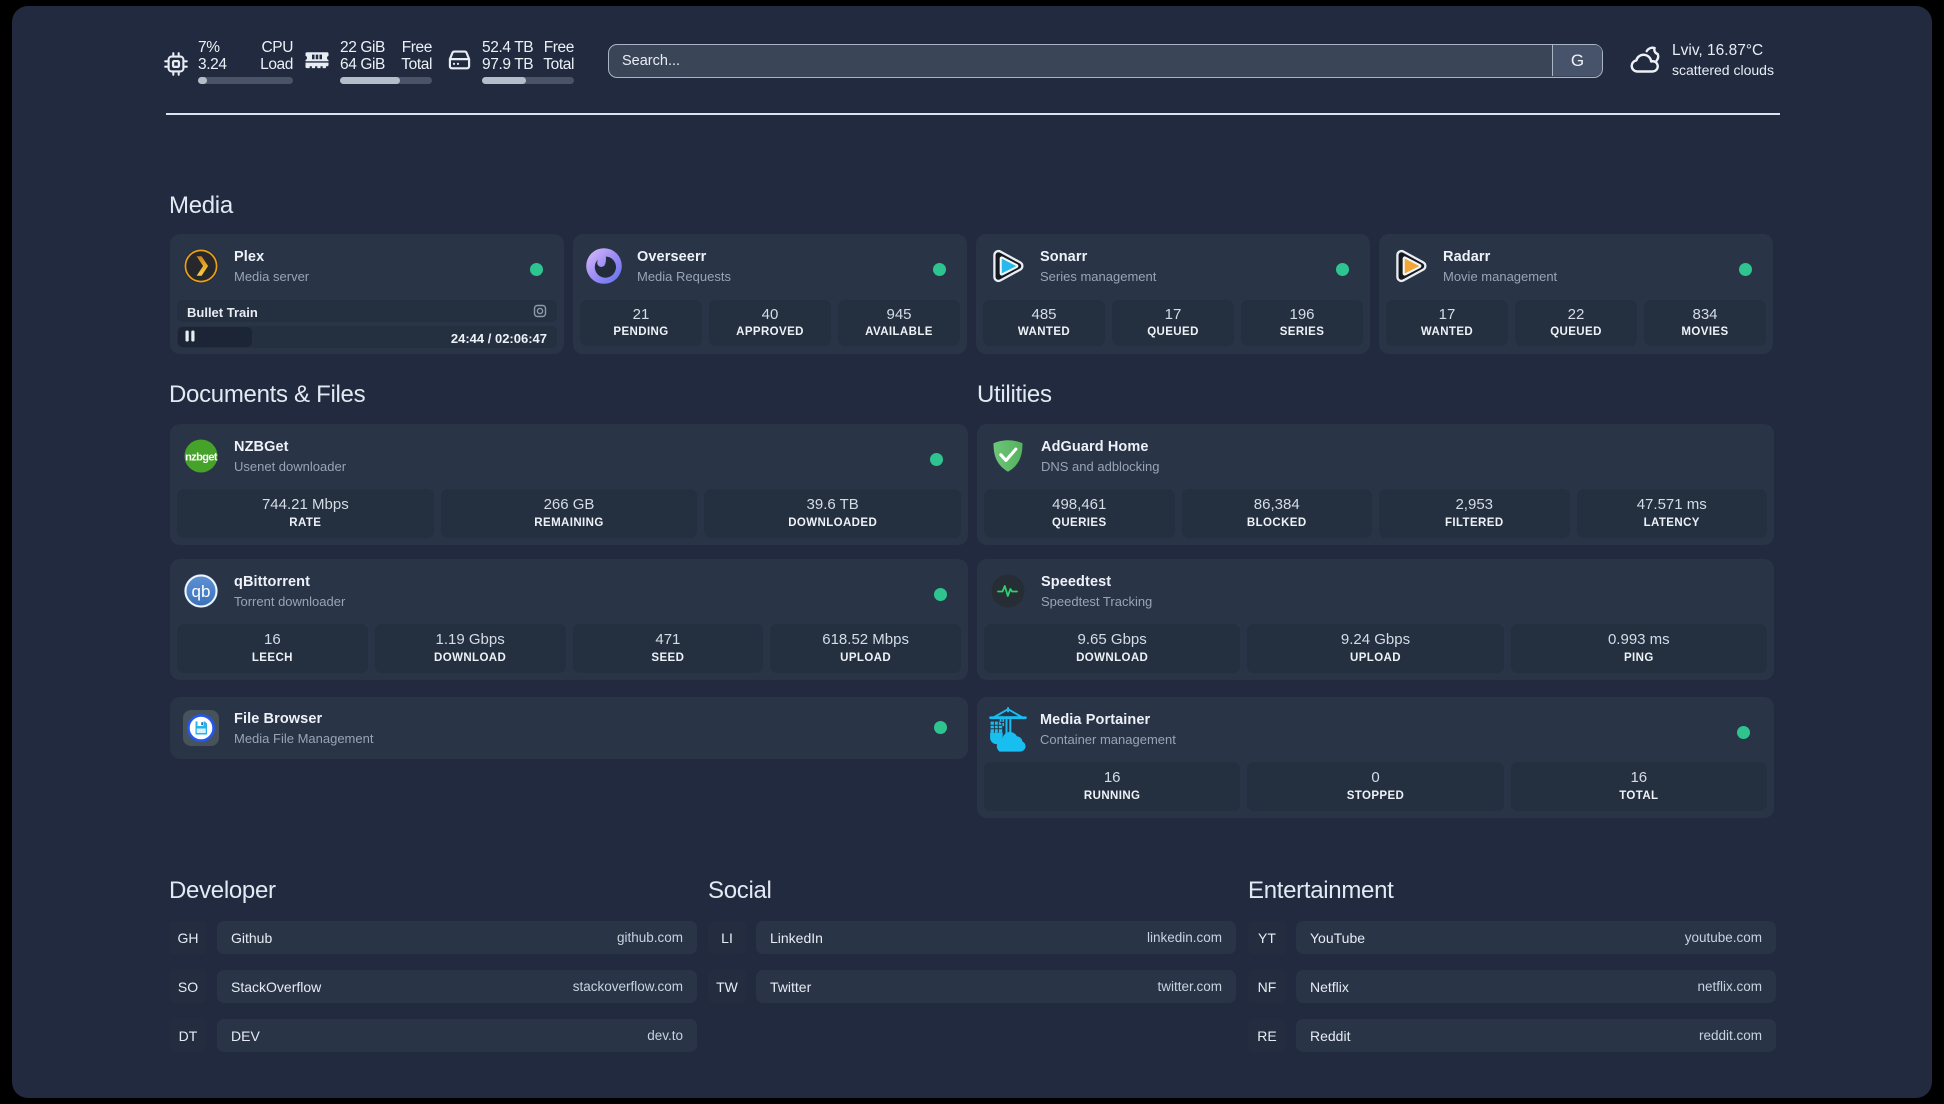 This screenshot has width=1944, height=1104. Describe the element at coordinates (201, 591) in the screenshot. I see `svg-text: qb` at that location.